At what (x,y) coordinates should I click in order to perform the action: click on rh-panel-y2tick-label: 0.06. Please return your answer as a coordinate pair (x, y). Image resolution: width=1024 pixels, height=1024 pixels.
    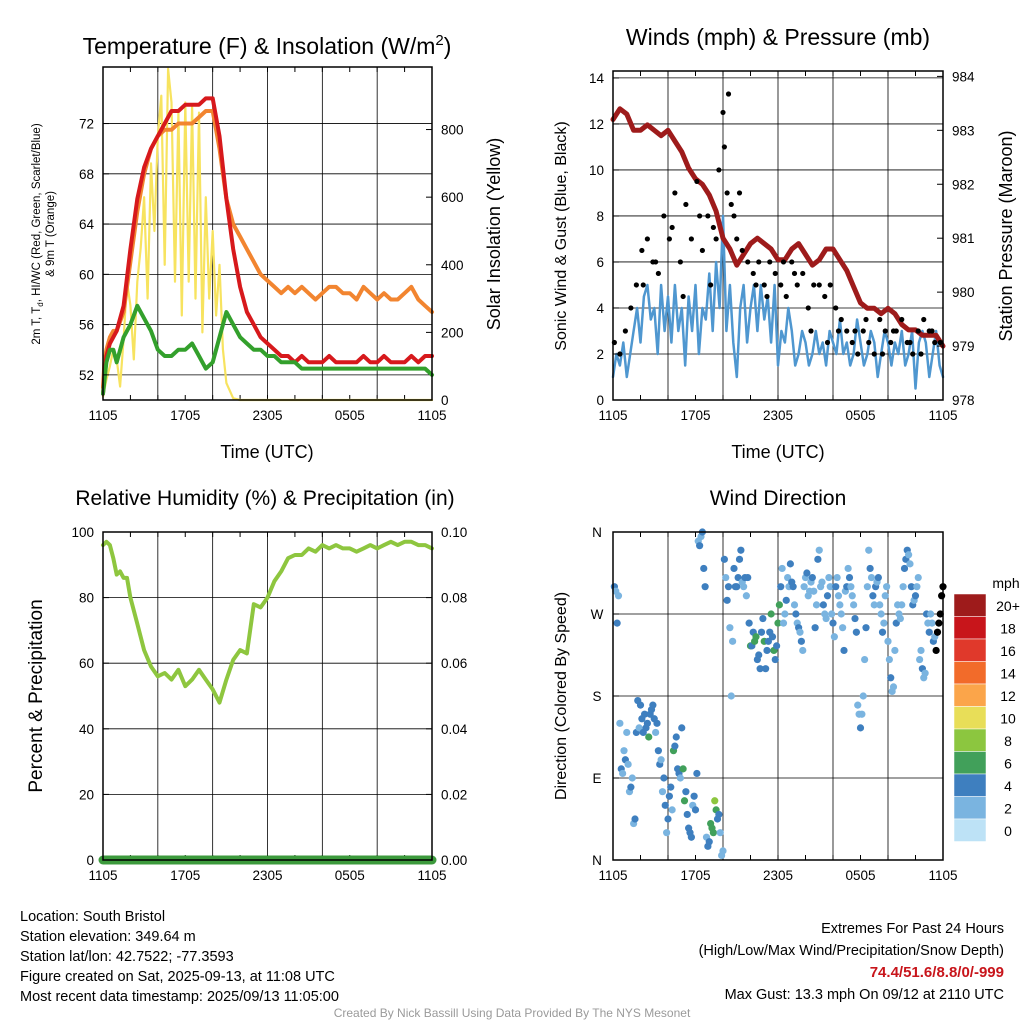
    Looking at the image, I should click on (454, 663).